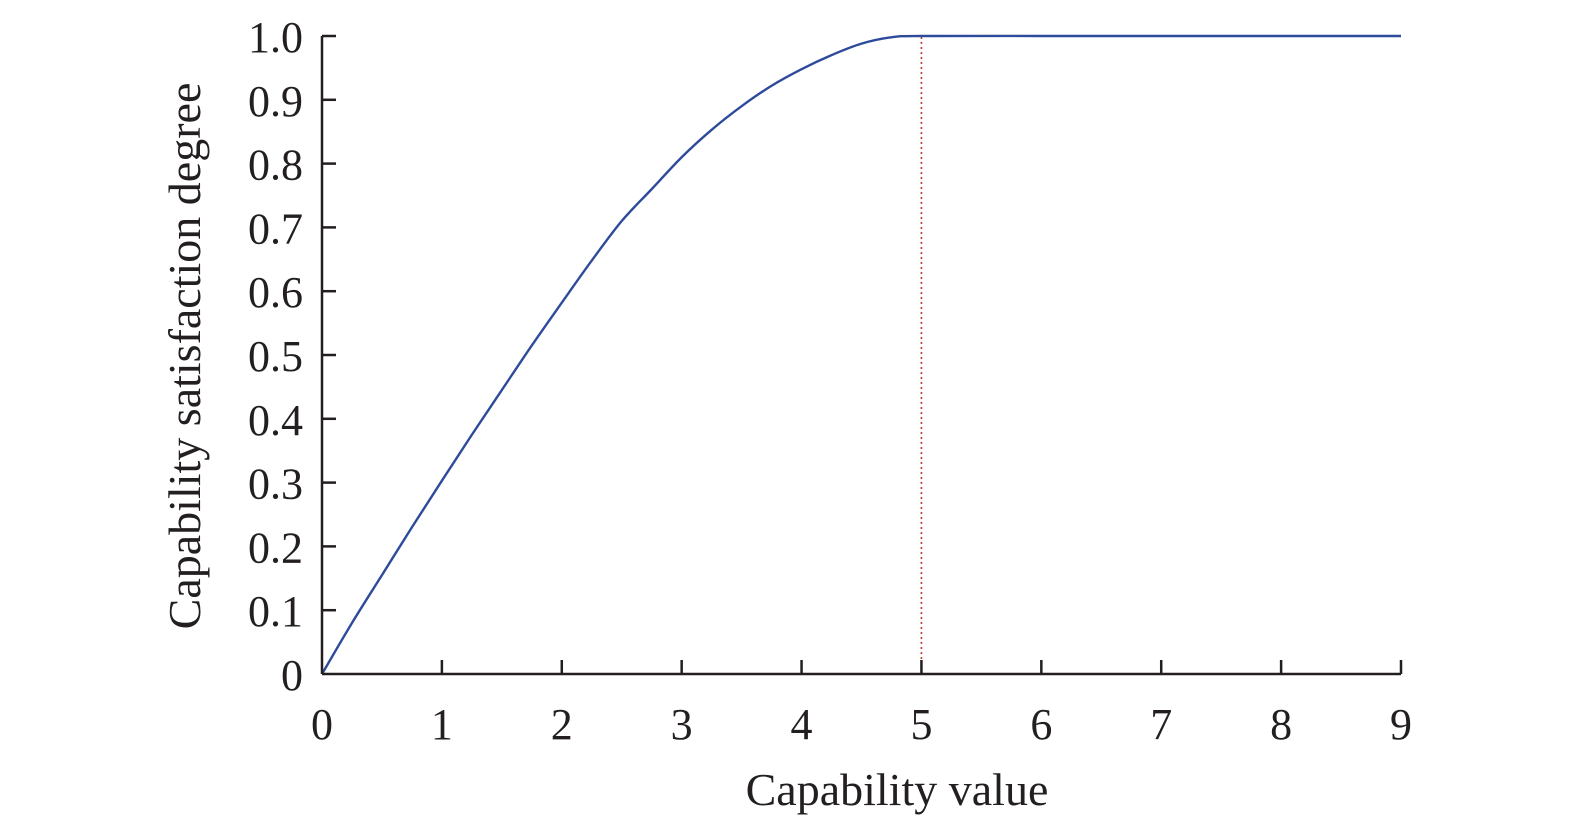 The image size is (1575, 831). What do you see at coordinates (275, 547) in the screenshot?
I see `y-tick-label: 0.2` at bounding box center [275, 547].